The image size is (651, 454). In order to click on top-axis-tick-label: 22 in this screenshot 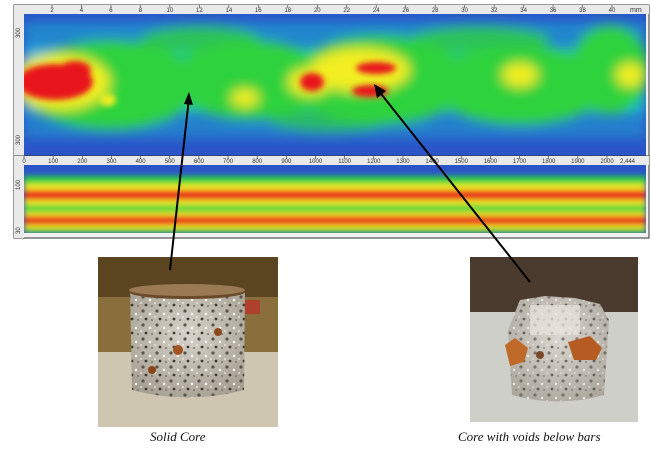, I will do `click(346, 11)`.